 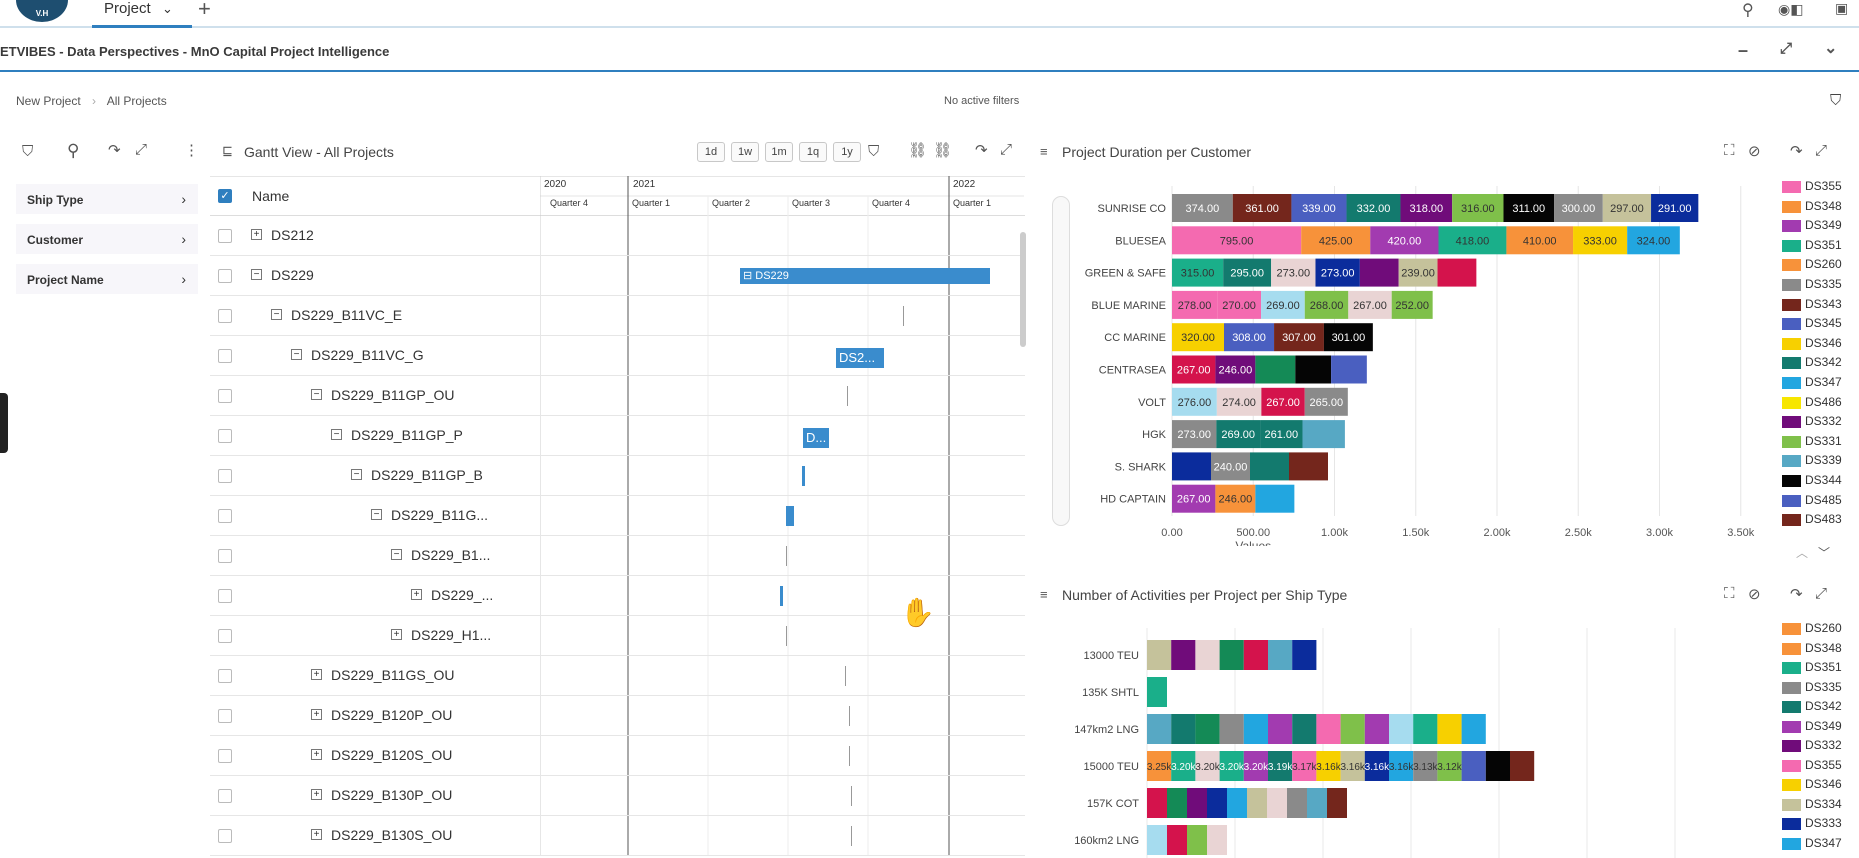 What do you see at coordinates (1821, 593) in the screenshot?
I see `chart2-fullscreen-icon: ⤢` at bounding box center [1821, 593].